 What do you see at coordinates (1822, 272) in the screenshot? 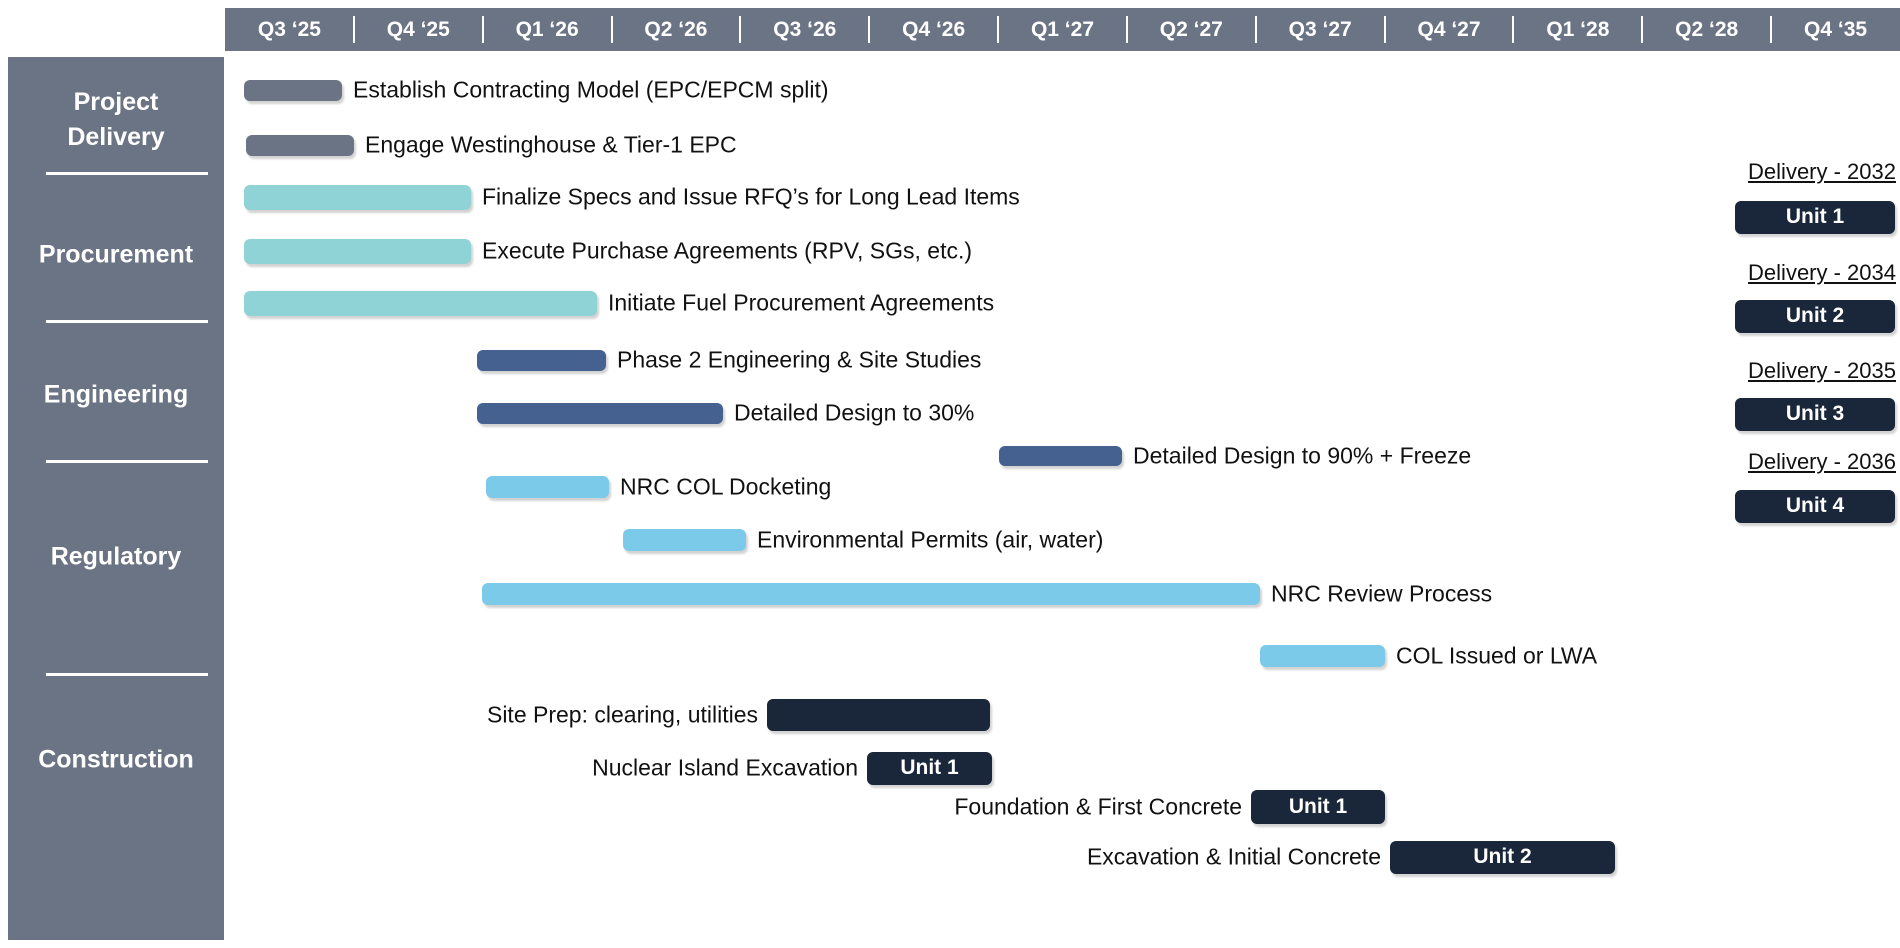
I see `delivery-title: Delivery - 2034` at bounding box center [1822, 272].